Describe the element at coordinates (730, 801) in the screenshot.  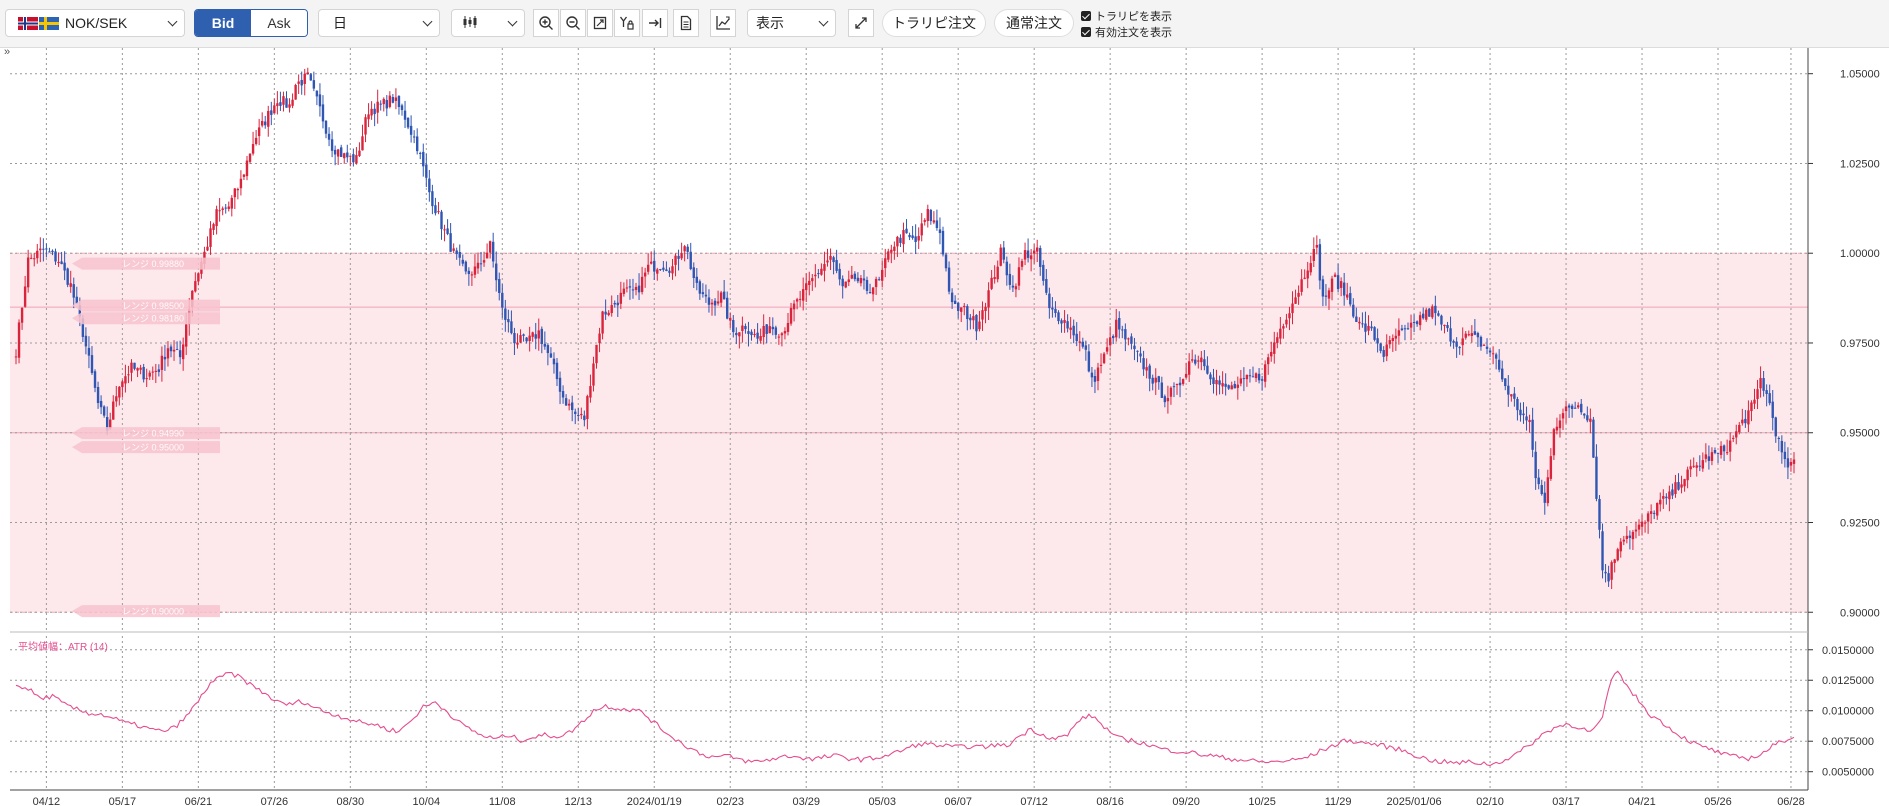
I see `x-tick-label: 02/23` at that location.